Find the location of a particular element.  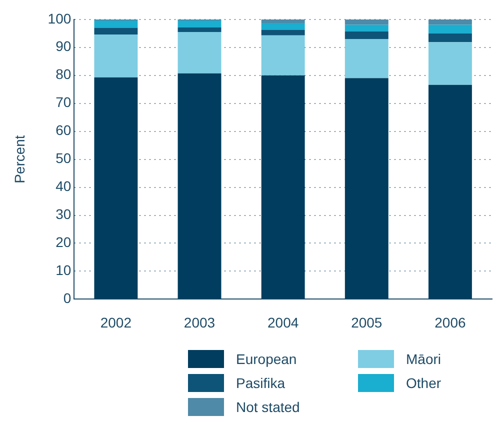

y-tick-label: 40 is located at coordinates (64, 186).